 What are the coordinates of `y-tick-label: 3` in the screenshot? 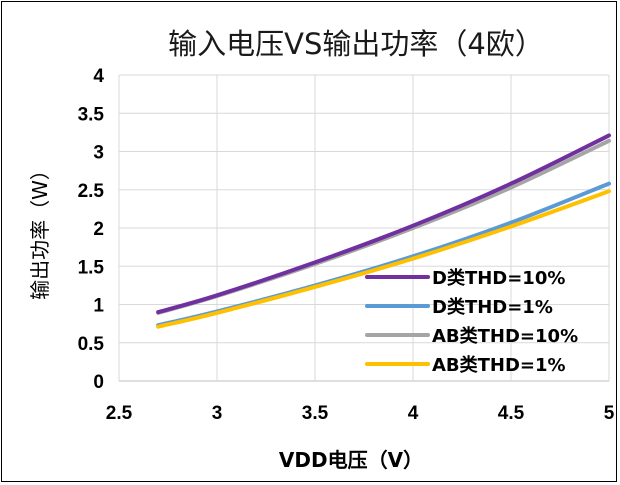 It's located at (98, 153).